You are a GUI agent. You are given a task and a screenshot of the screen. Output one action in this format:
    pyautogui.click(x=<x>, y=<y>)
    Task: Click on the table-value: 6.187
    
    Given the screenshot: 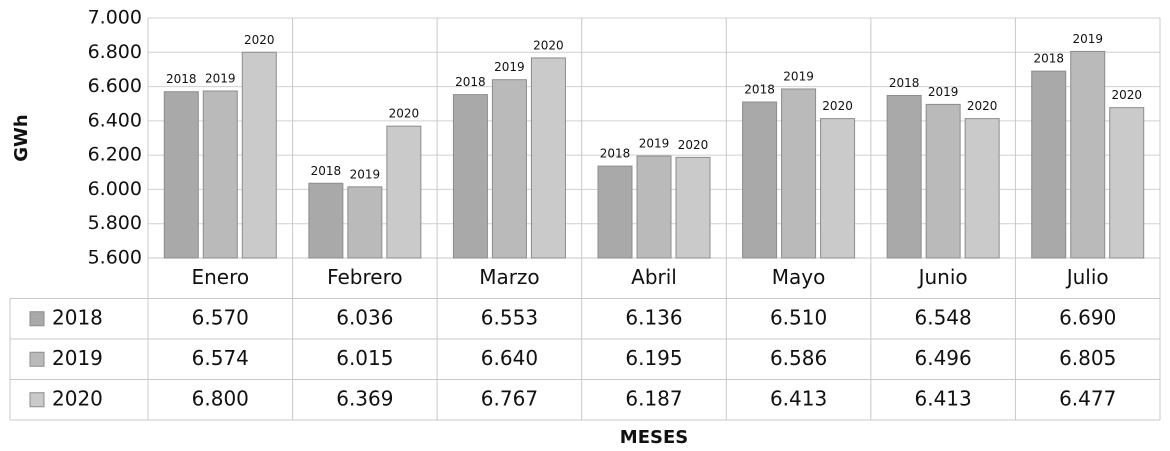 What is the action you would take?
    pyautogui.click(x=653, y=398)
    